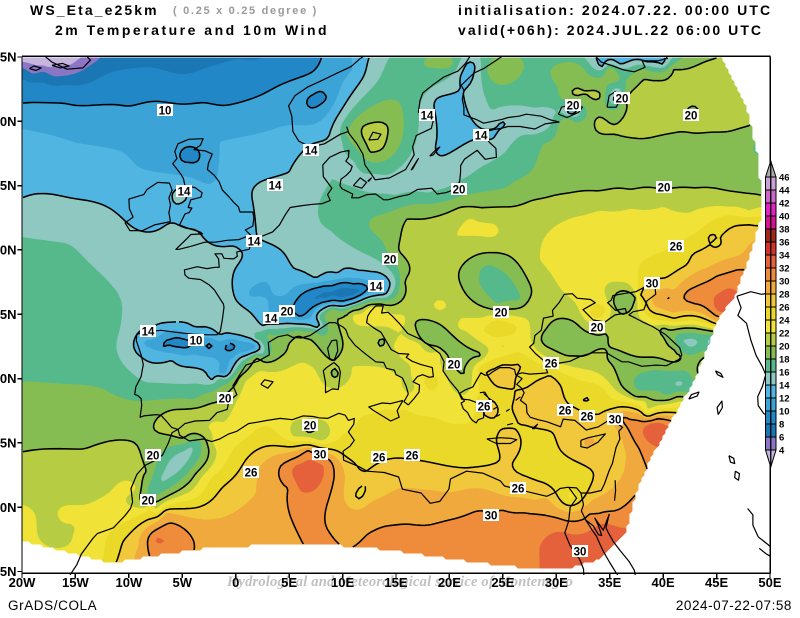 This screenshot has height=618, width=800. What do you see at coordinates (289, 582) in the screenshot?
I see `svg-text: 5E` at bounding box center [289, 582].